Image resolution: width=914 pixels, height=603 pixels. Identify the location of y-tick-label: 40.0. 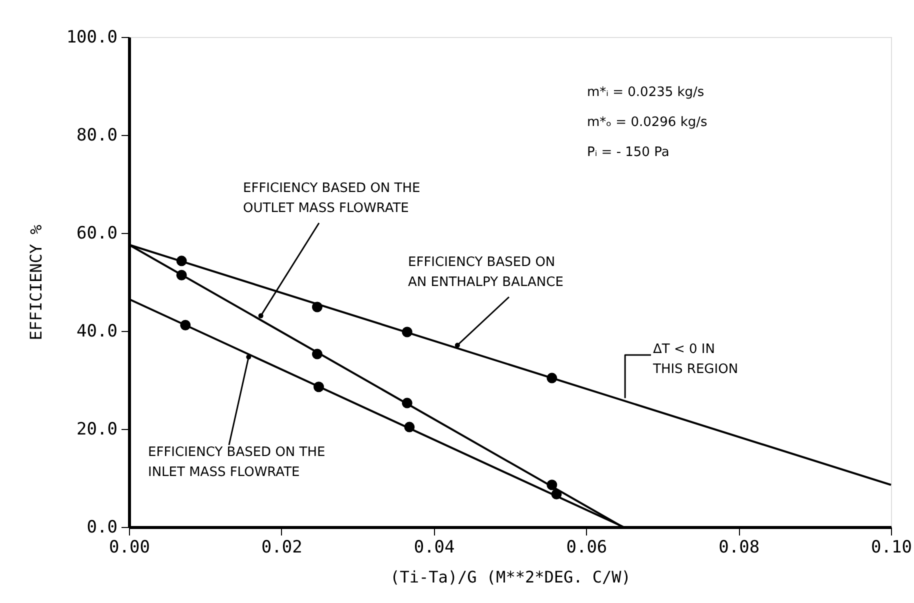
(97, 332).